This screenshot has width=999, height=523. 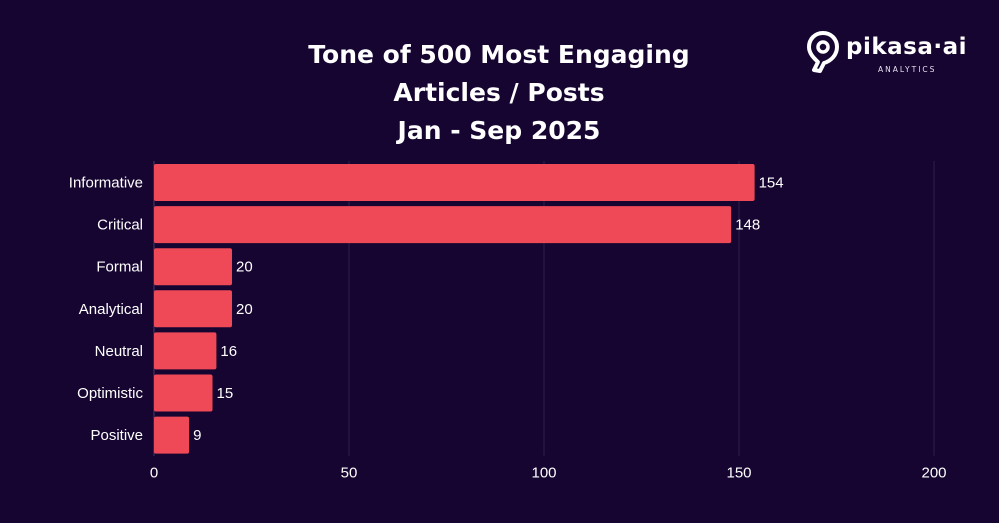 I want to click on value-label: 148, so click(x=747, y=225).